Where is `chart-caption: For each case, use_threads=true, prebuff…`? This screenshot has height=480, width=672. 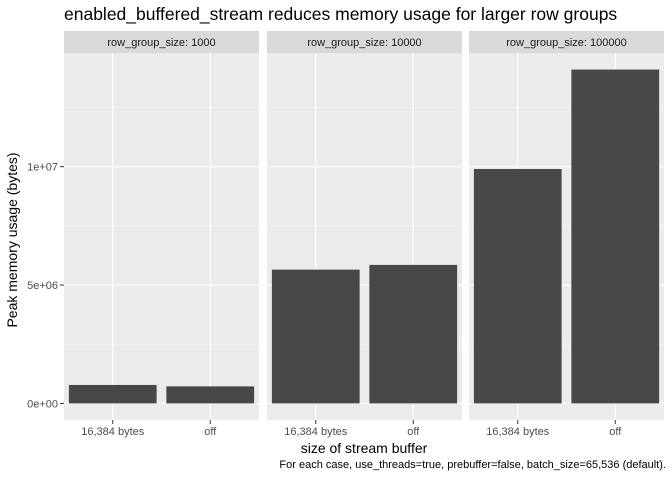 chart-caption: For each case, use_threads=true, prebuff… is located at coordinates (472, 465).